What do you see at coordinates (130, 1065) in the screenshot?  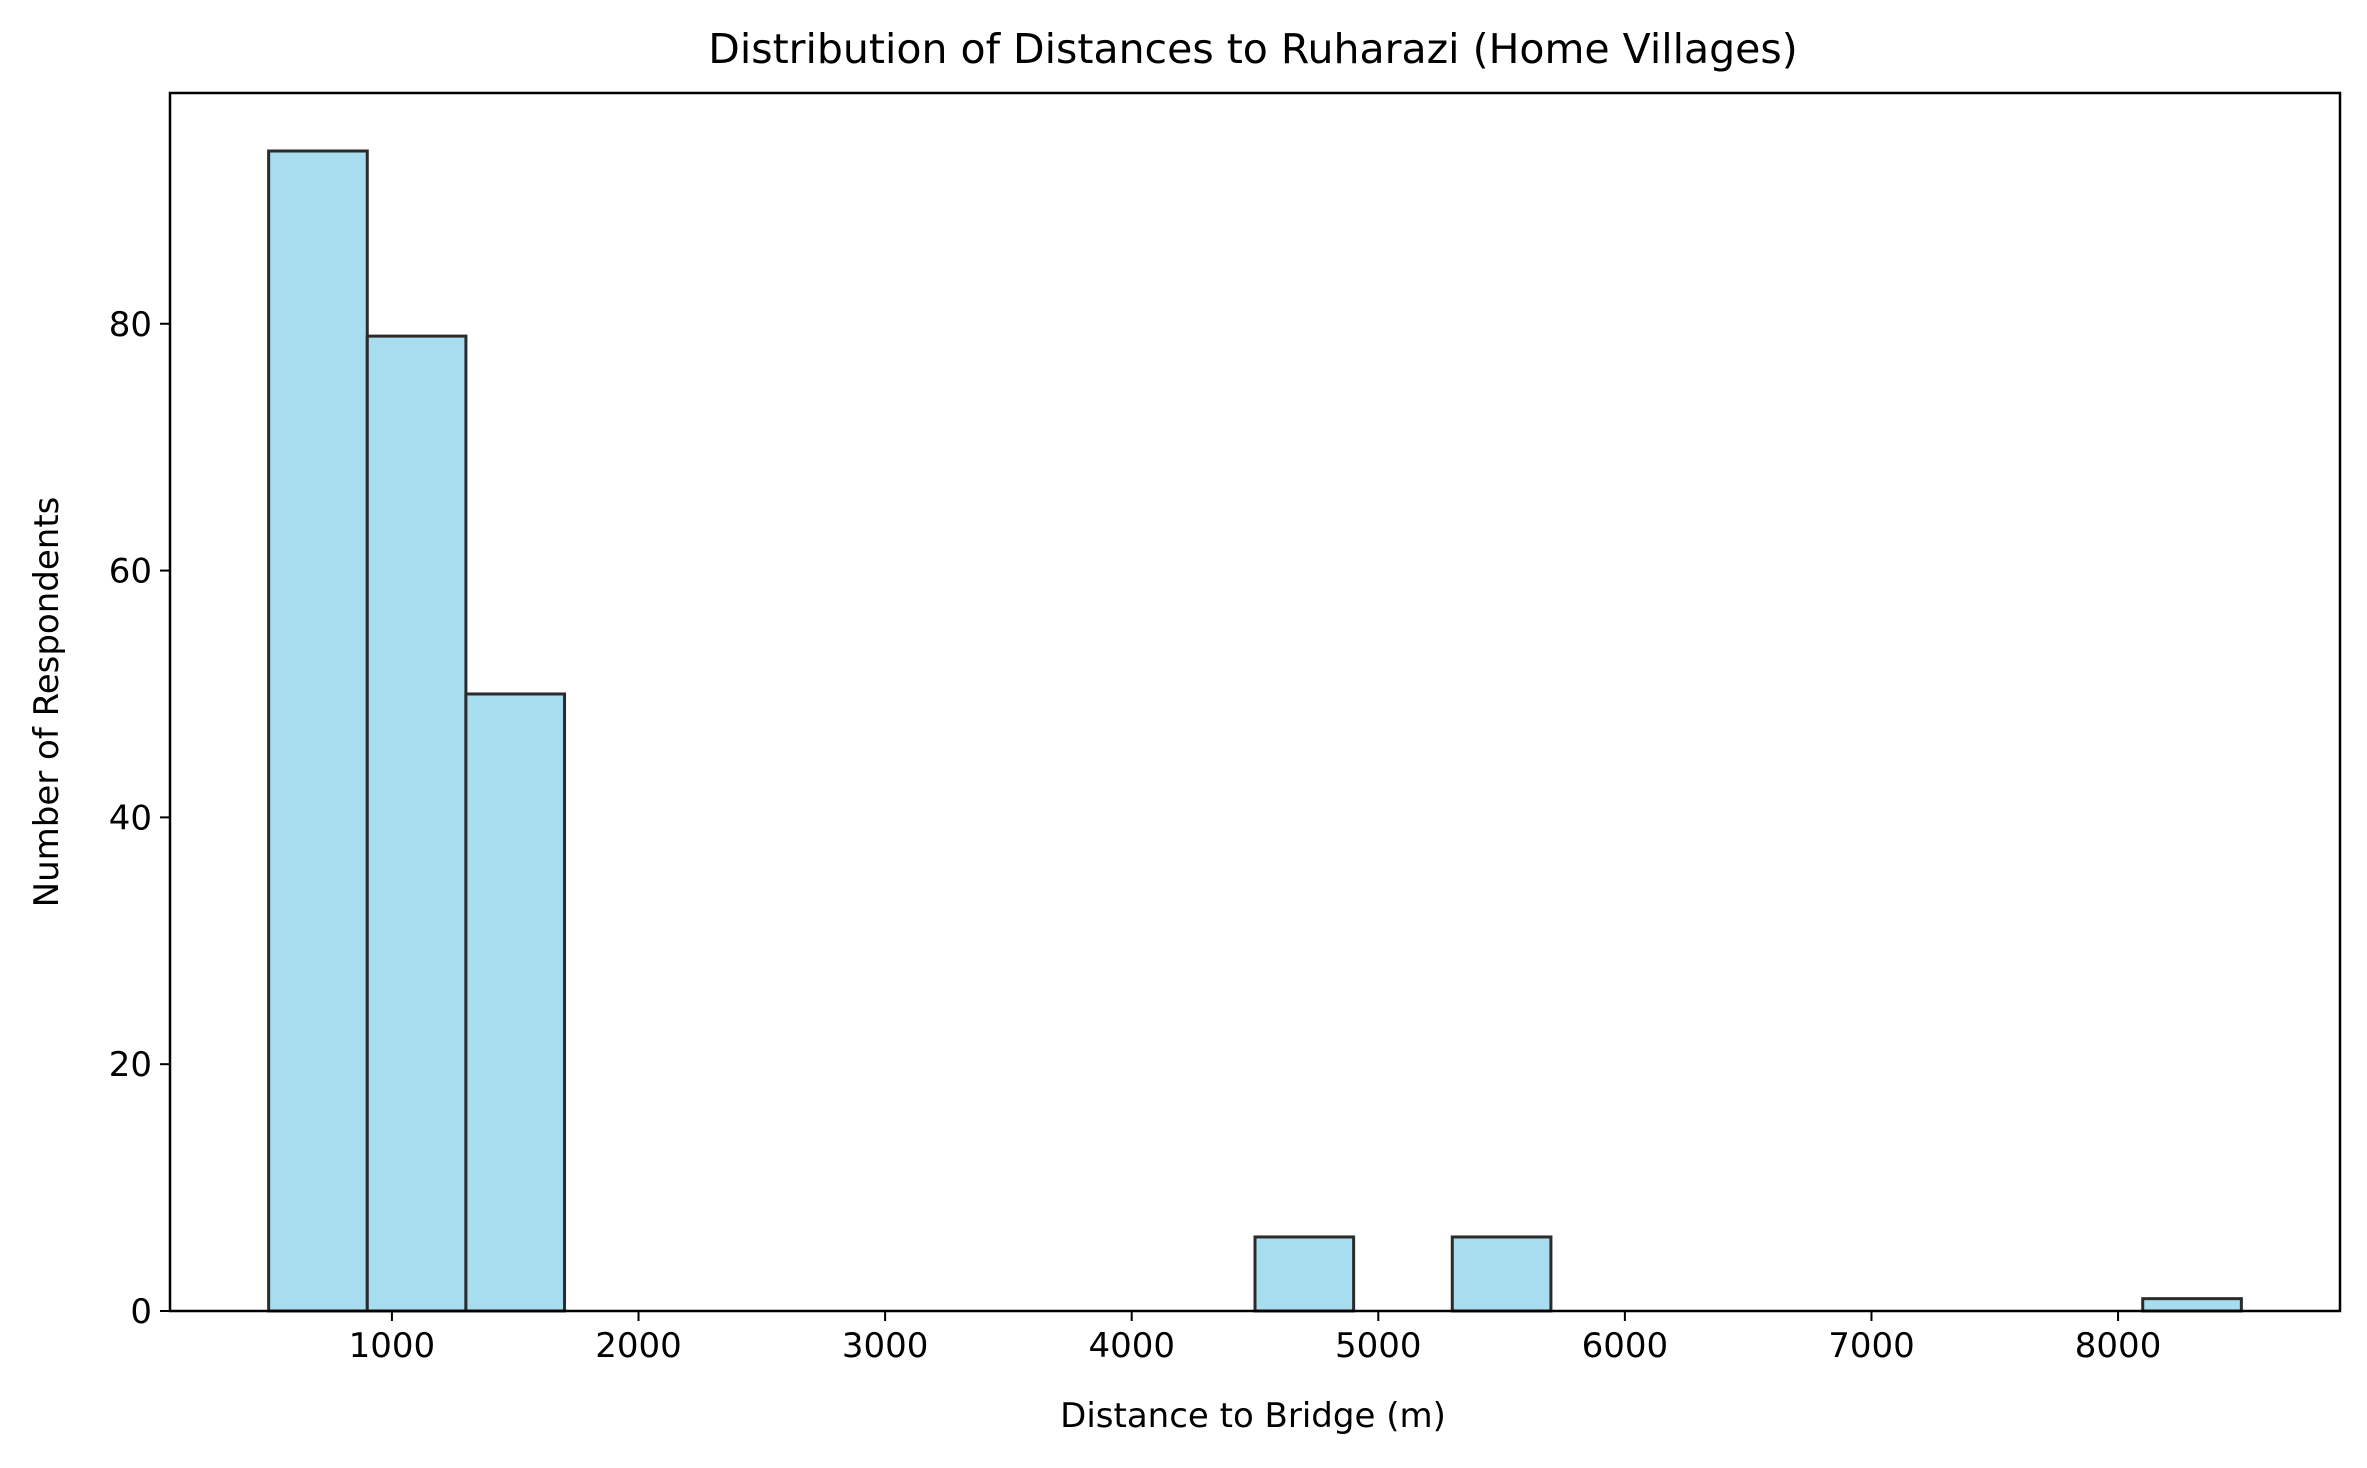 I see `y-tick-label: 20` at bounding box center [130, 1065].